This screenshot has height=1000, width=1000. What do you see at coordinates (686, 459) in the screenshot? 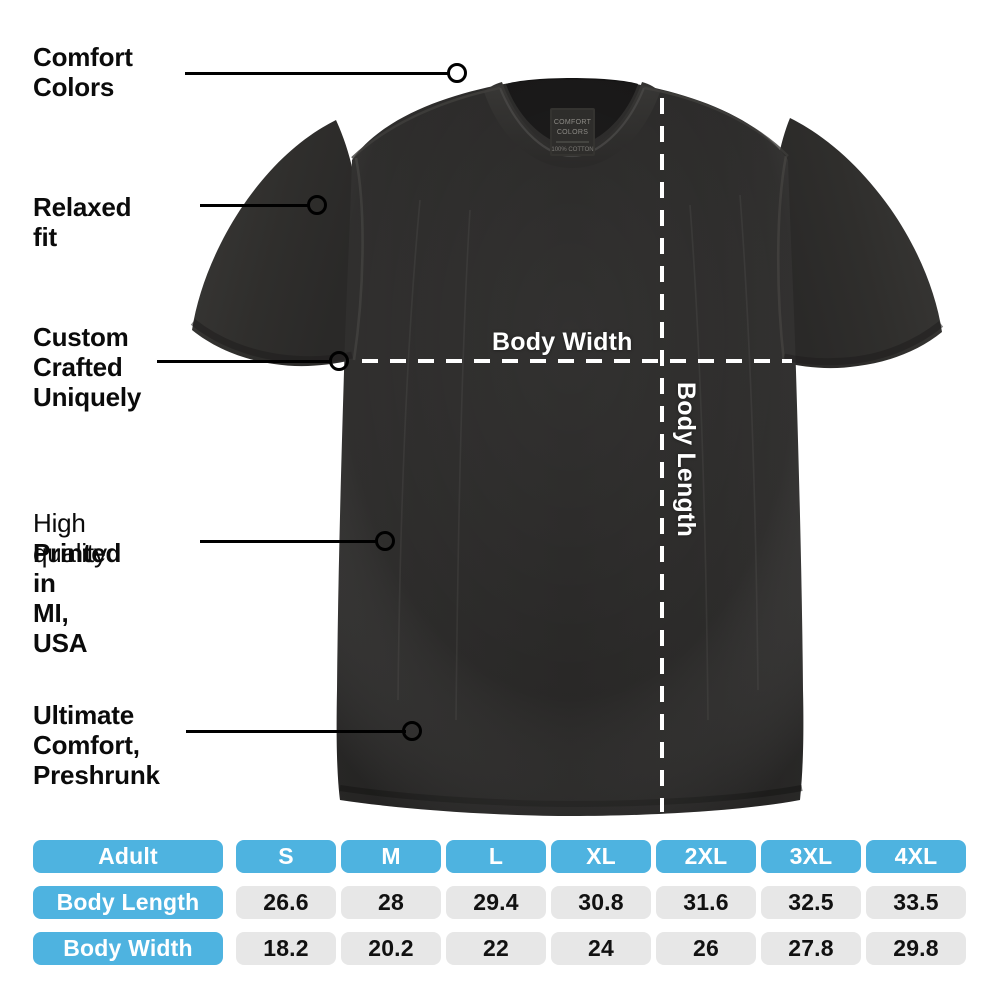
I see `body-length-label: Body Length` at bounding box center [686, 459].